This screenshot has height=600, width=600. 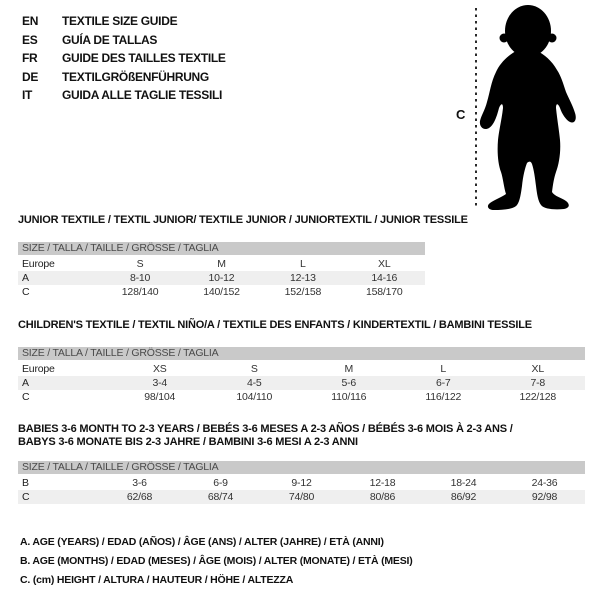 What do you see at coordinates (135, 76) in the screenshot?
I see `lang-label: TEXTILGRÖßENFÜHRUNG` at bounding box center [135, 76].